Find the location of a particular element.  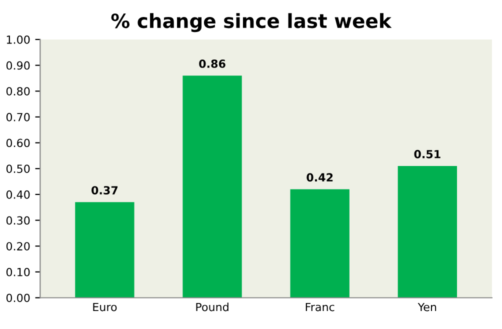

x-tick-label: Yen is located at coordinates (427, 307).